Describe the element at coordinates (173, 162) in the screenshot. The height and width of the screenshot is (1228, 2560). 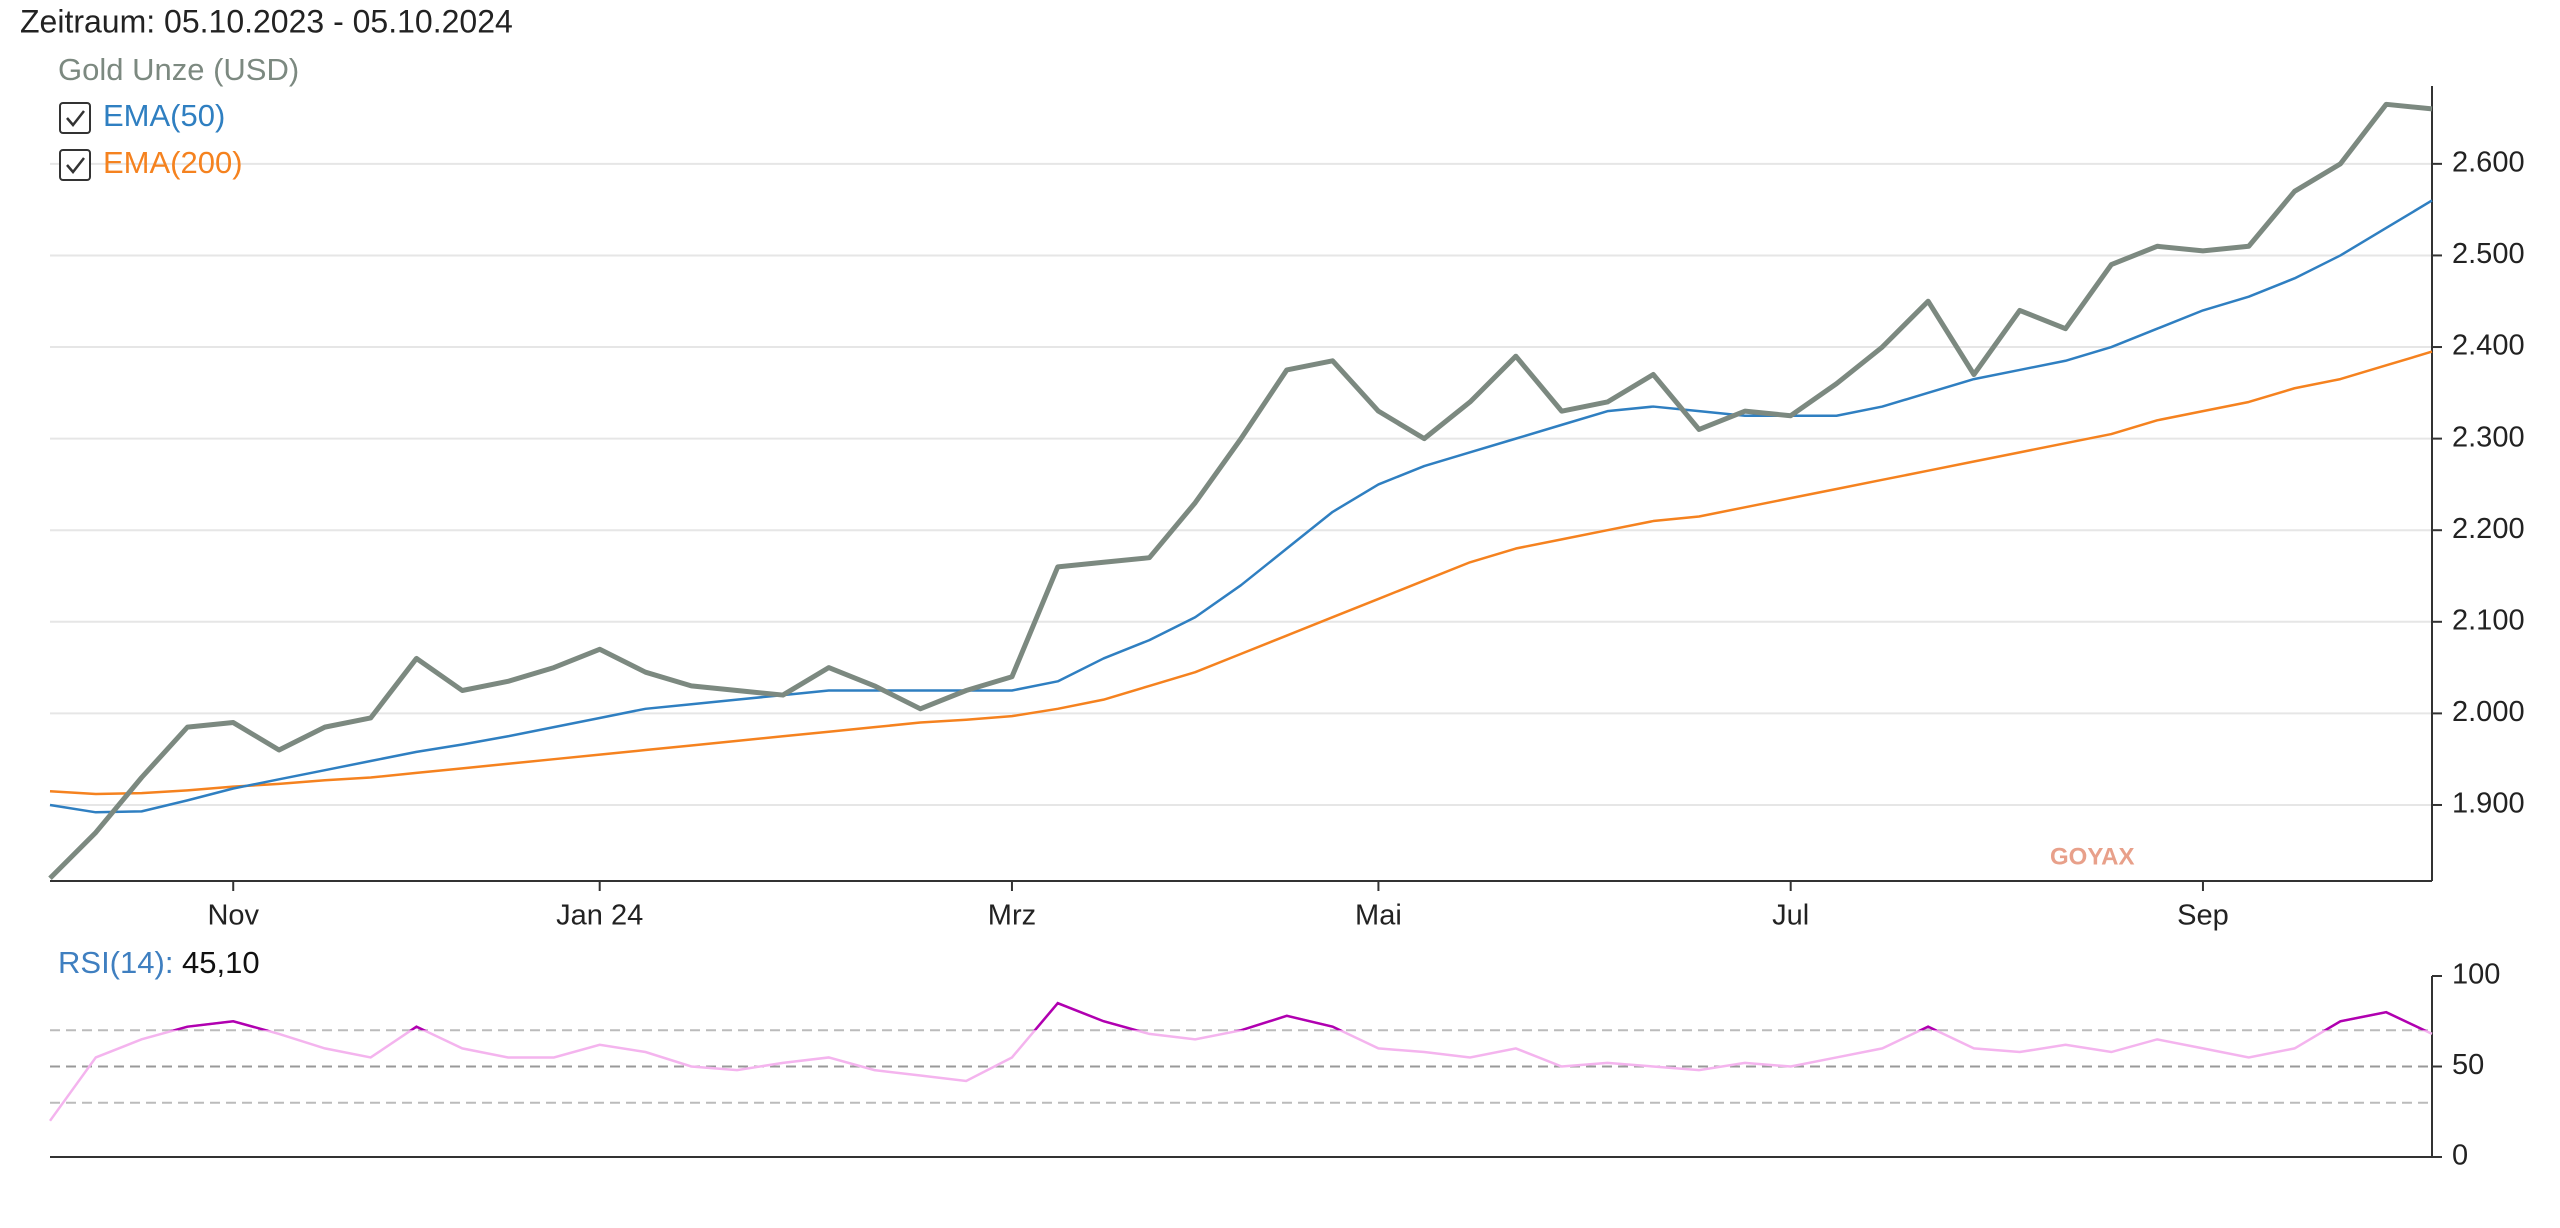
I see `legend-label: EMA(200)` at that location.